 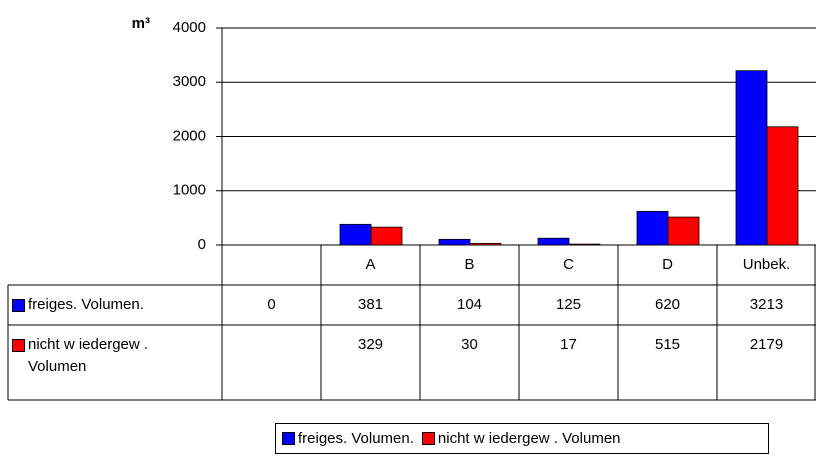 What do you see at coordinates (356, 438) in the screenshot?
I see `legend-text: freiges. Volumen.` at bounding box center [356, 438].